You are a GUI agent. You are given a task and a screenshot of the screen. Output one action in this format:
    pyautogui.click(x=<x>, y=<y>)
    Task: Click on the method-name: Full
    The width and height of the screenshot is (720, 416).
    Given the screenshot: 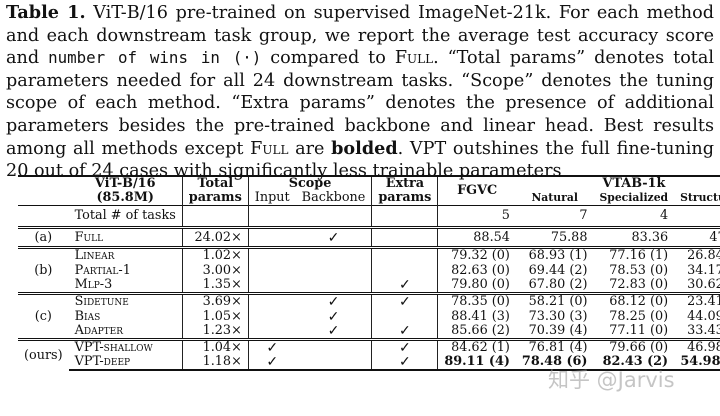 What is the action you would take?
    pyautogui.click(x=125, y=237)
    